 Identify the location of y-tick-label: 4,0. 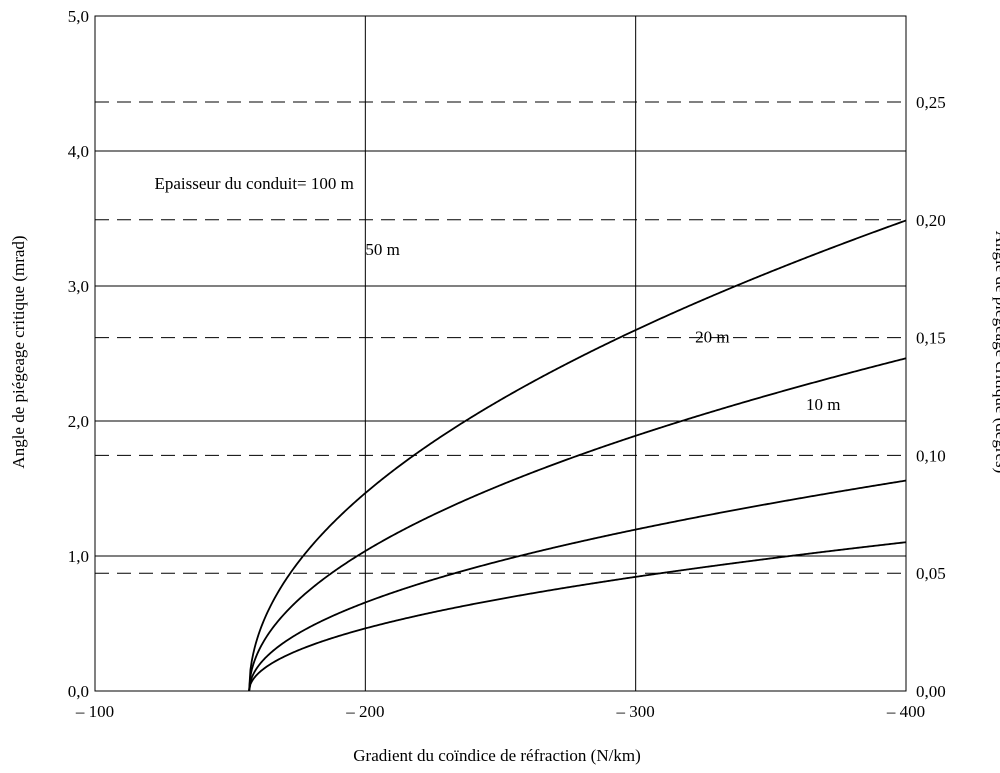
(78, 151).